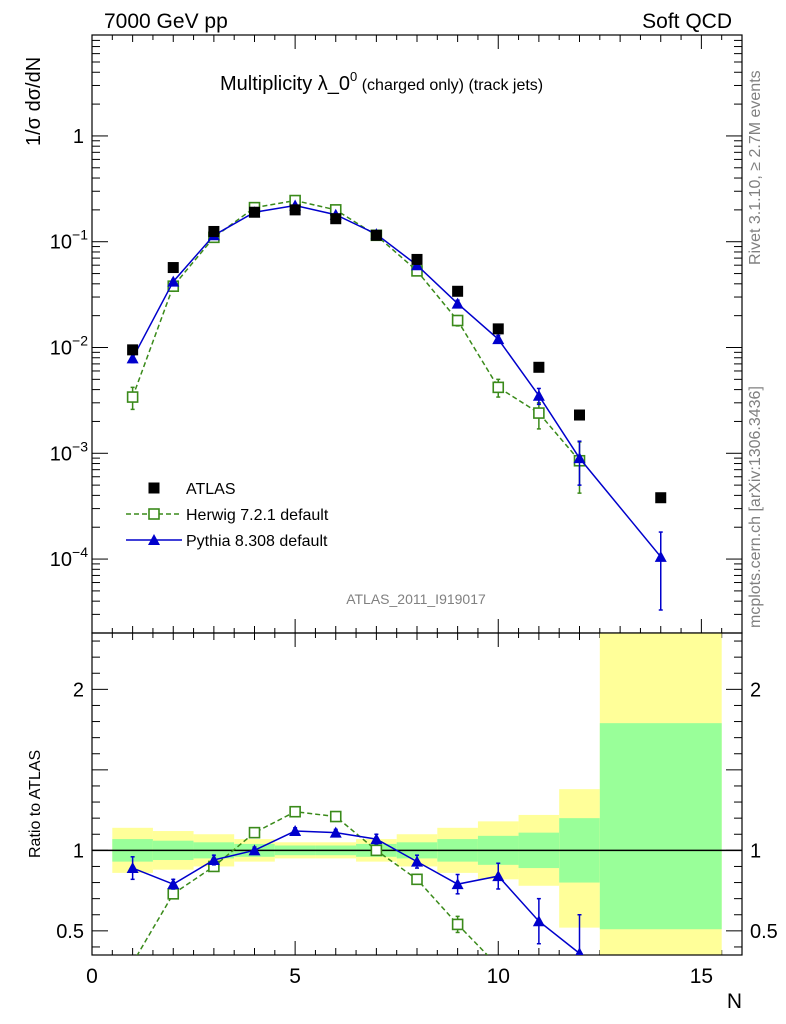  I want to click on side-text-top: Rivet 3.1.10, ≥ 2.7M events, so click(755, 167).